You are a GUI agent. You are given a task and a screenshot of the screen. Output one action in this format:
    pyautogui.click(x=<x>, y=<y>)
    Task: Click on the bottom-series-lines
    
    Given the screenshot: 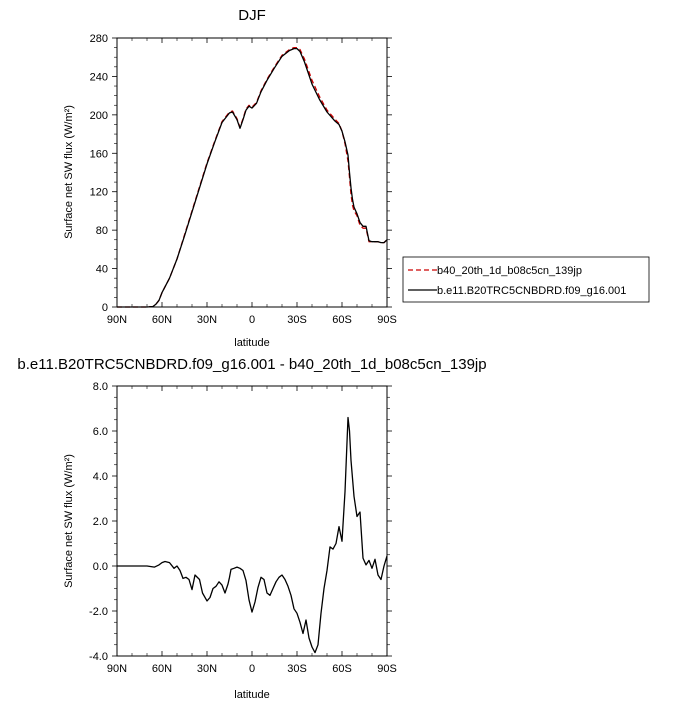 What is the action you would take?
    pyautogui.click(x=252, y=535)
    